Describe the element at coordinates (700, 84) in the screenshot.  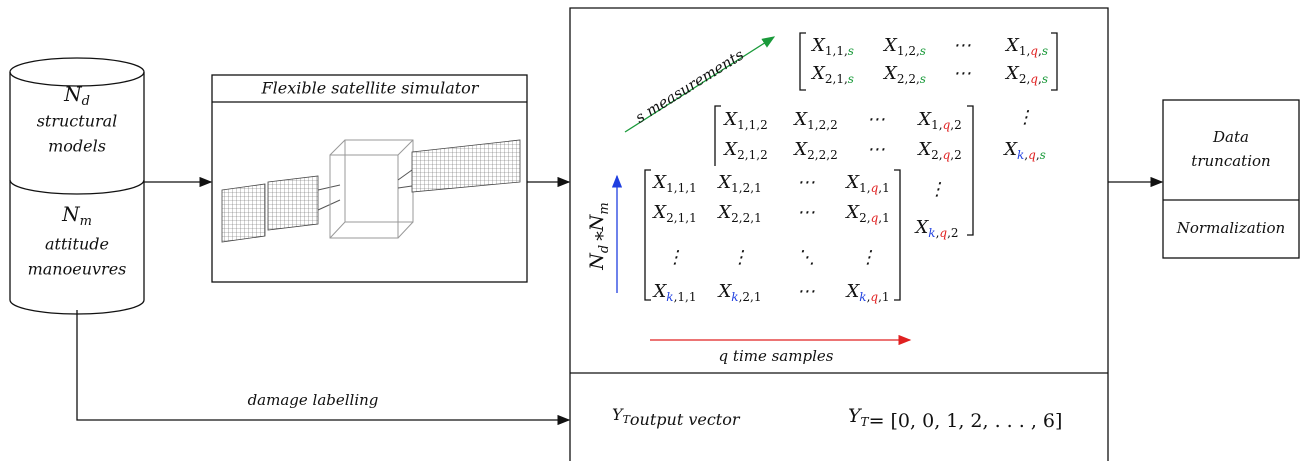
I see `s-arrow` at that location.